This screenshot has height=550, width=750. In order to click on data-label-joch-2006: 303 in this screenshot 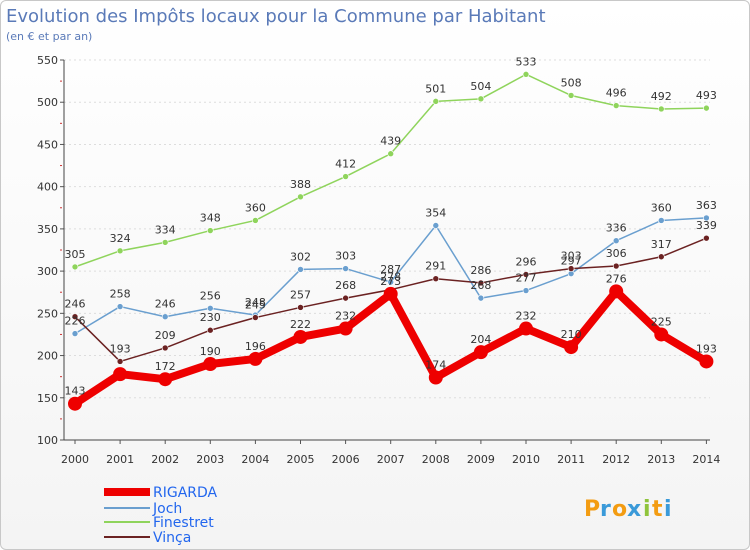, I will do `click(345, 256)`.